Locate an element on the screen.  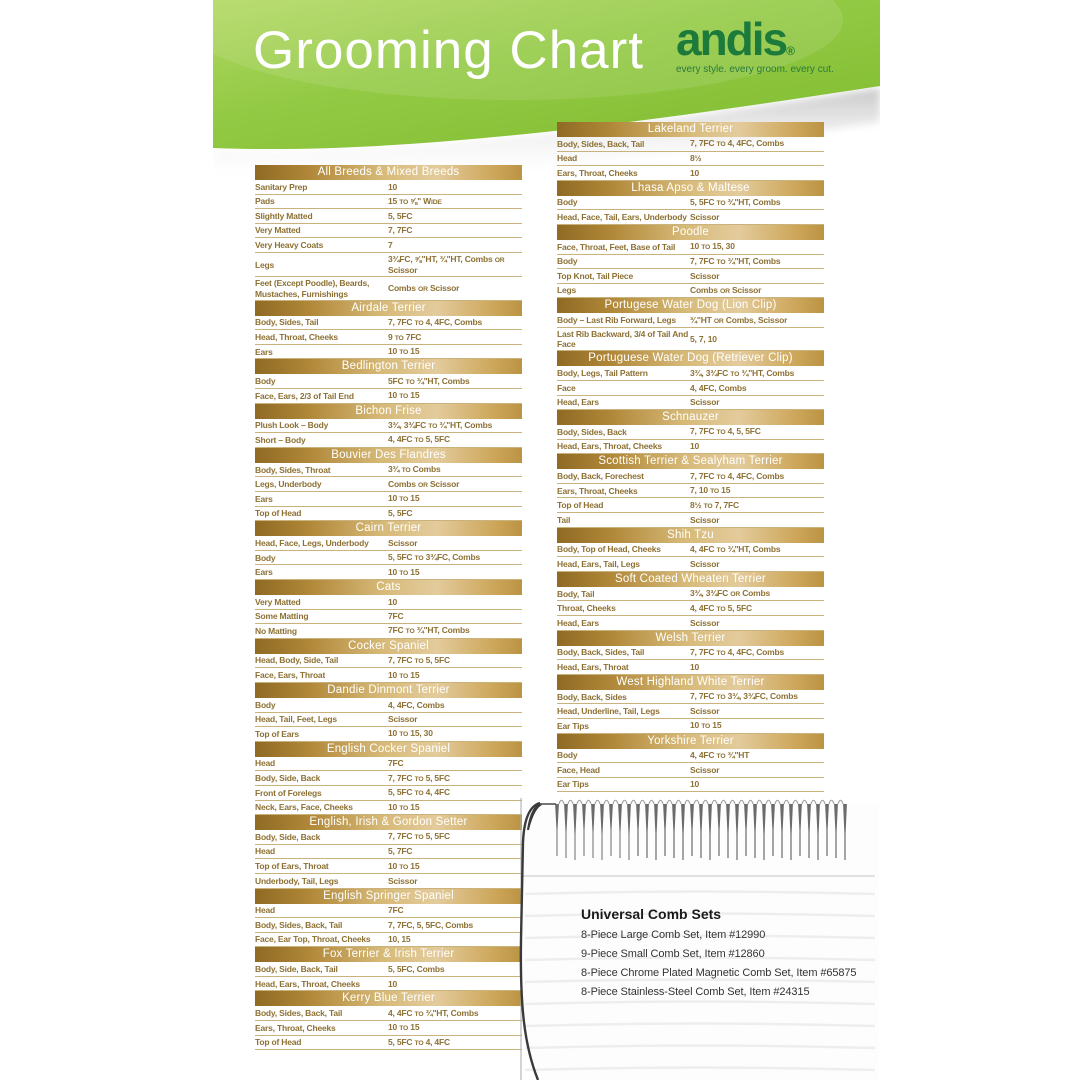
row-label: Very Matted is located at coordinates (278, 230).